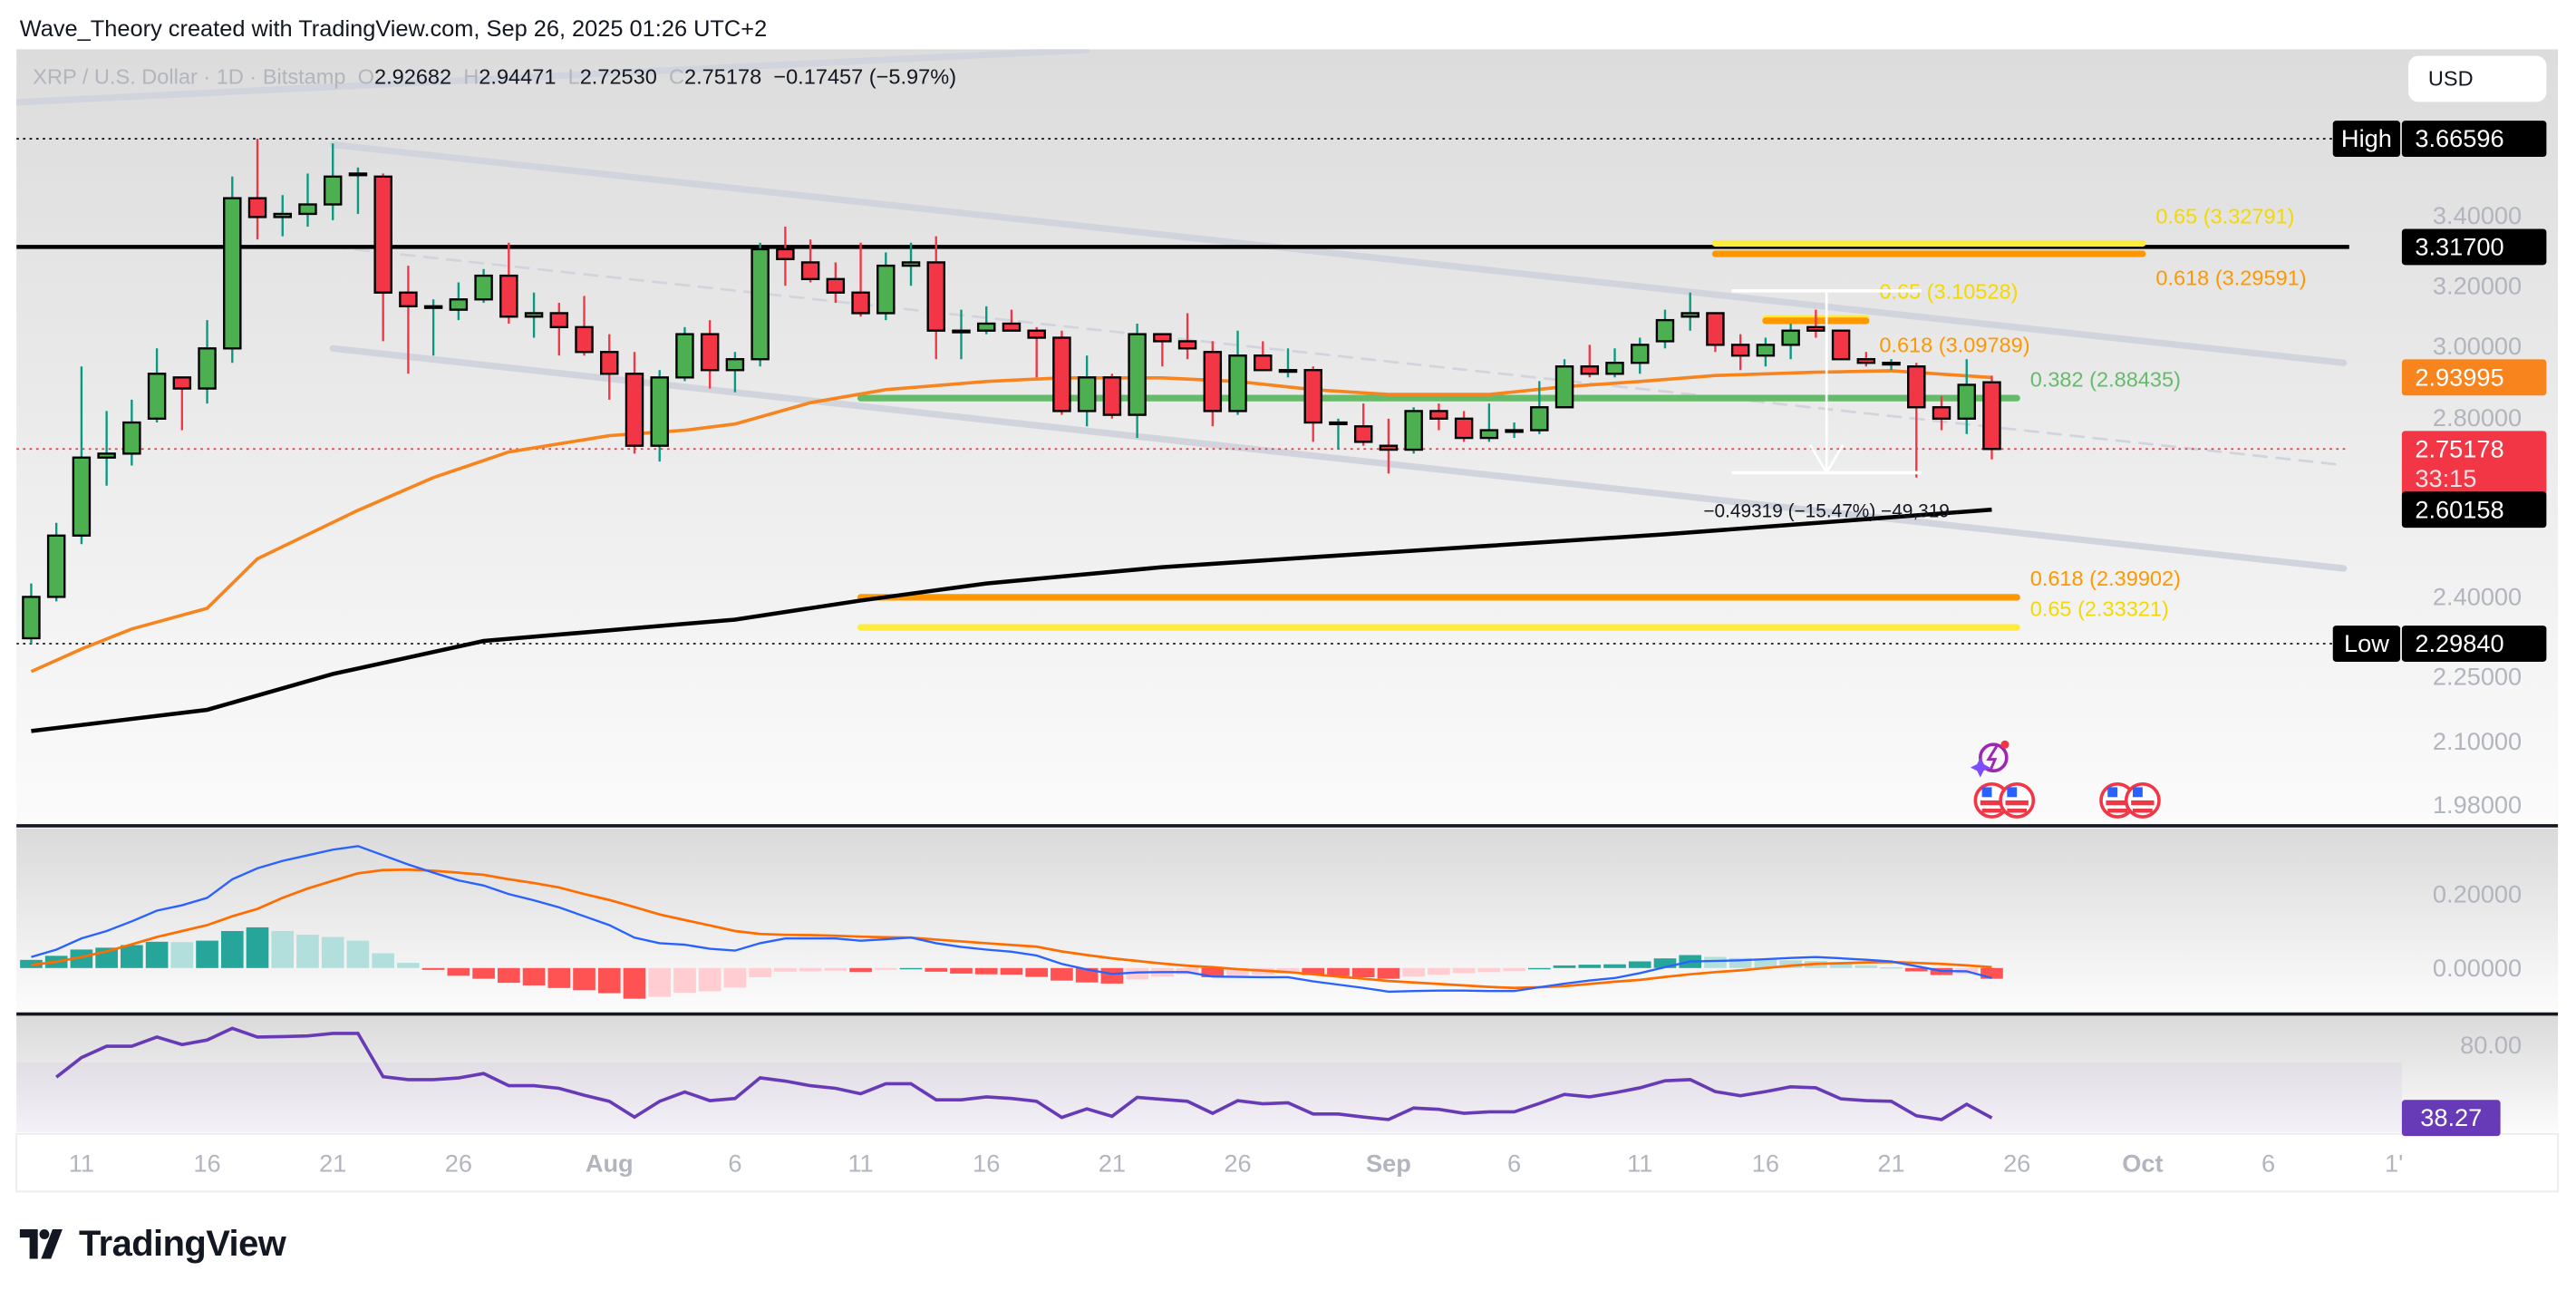 This screenshot has width=2576, height=1300. What do you see at coordinates (2477, 215) in the screenshot?
I see `price-axis-tick: 3.40000` at bounding box center [2477, 215].